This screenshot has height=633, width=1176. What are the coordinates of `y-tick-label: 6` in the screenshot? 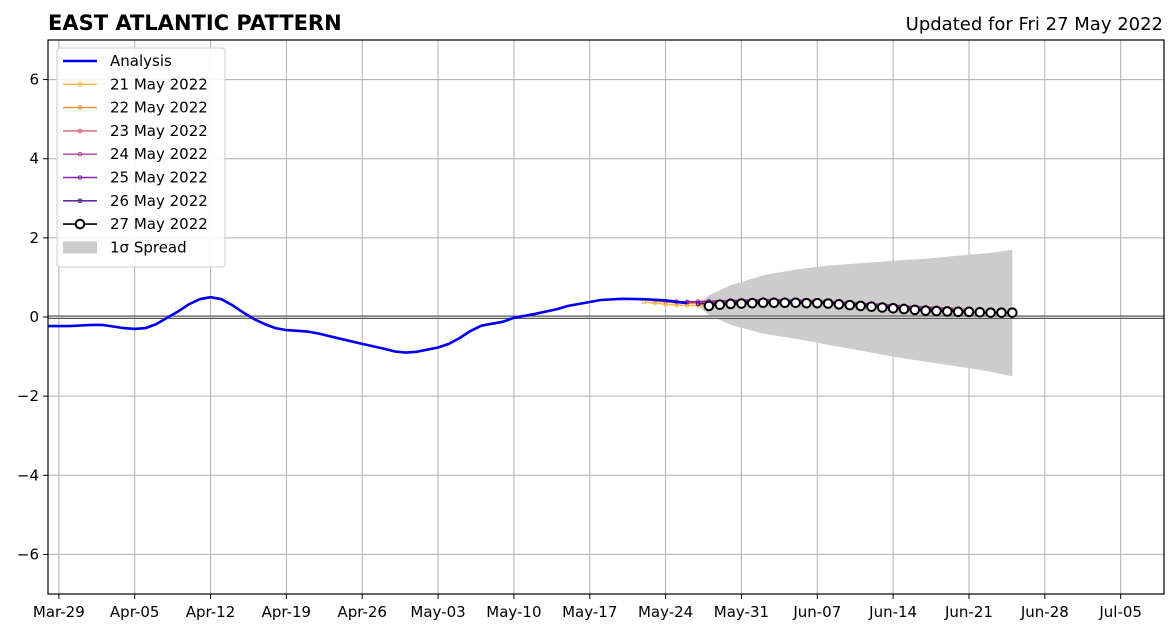 It's located at (34, 80).